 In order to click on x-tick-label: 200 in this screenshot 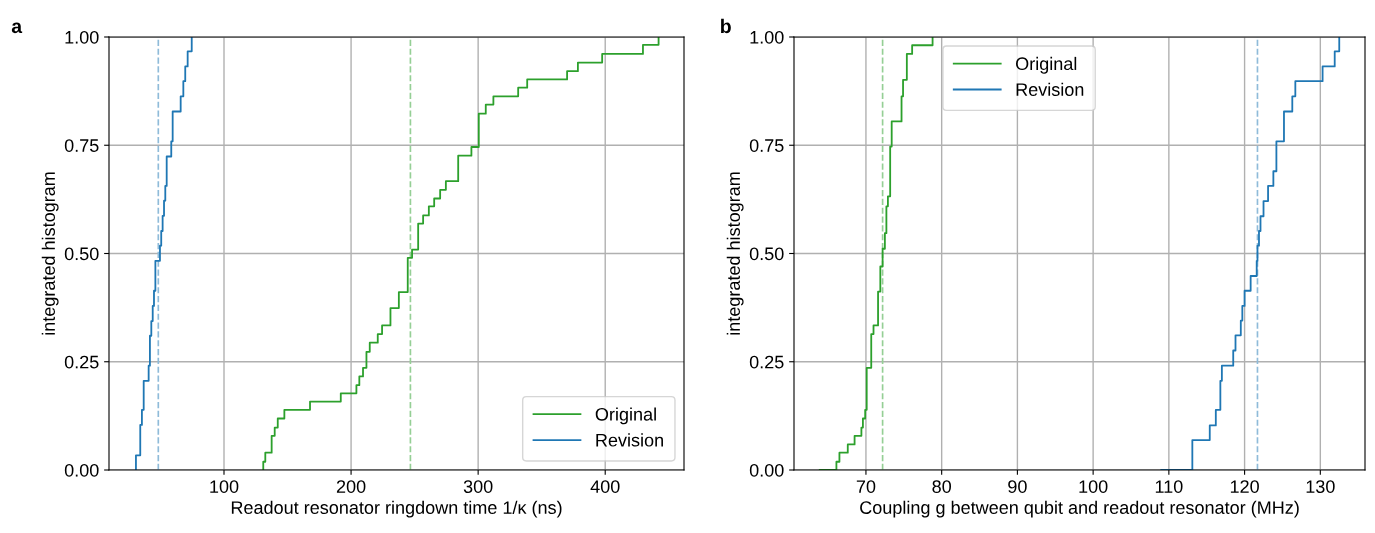, I will do `click(351, 486)`.